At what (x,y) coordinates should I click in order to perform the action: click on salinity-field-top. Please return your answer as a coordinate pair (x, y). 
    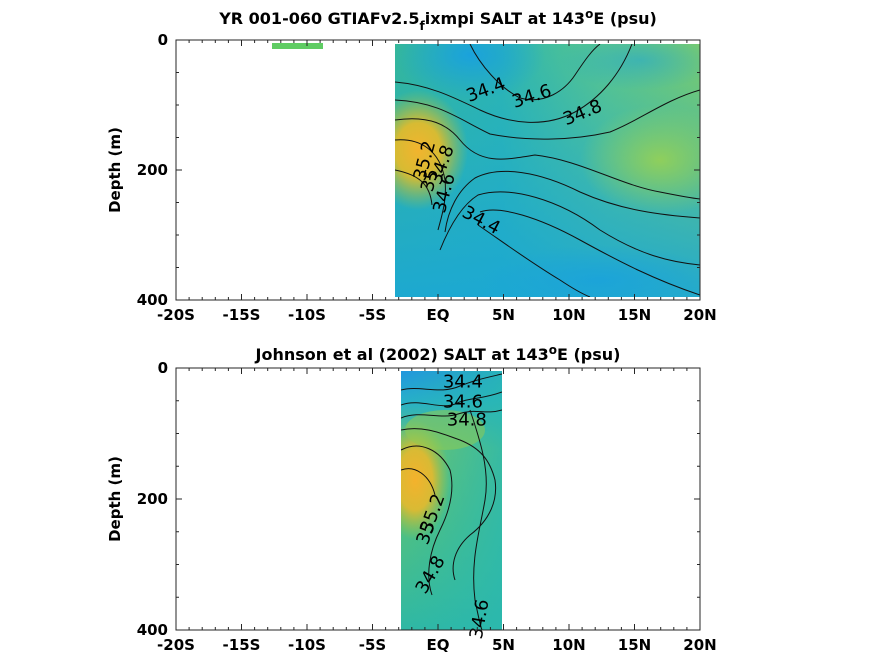
    Looking at the image, I should click on (547, 170).